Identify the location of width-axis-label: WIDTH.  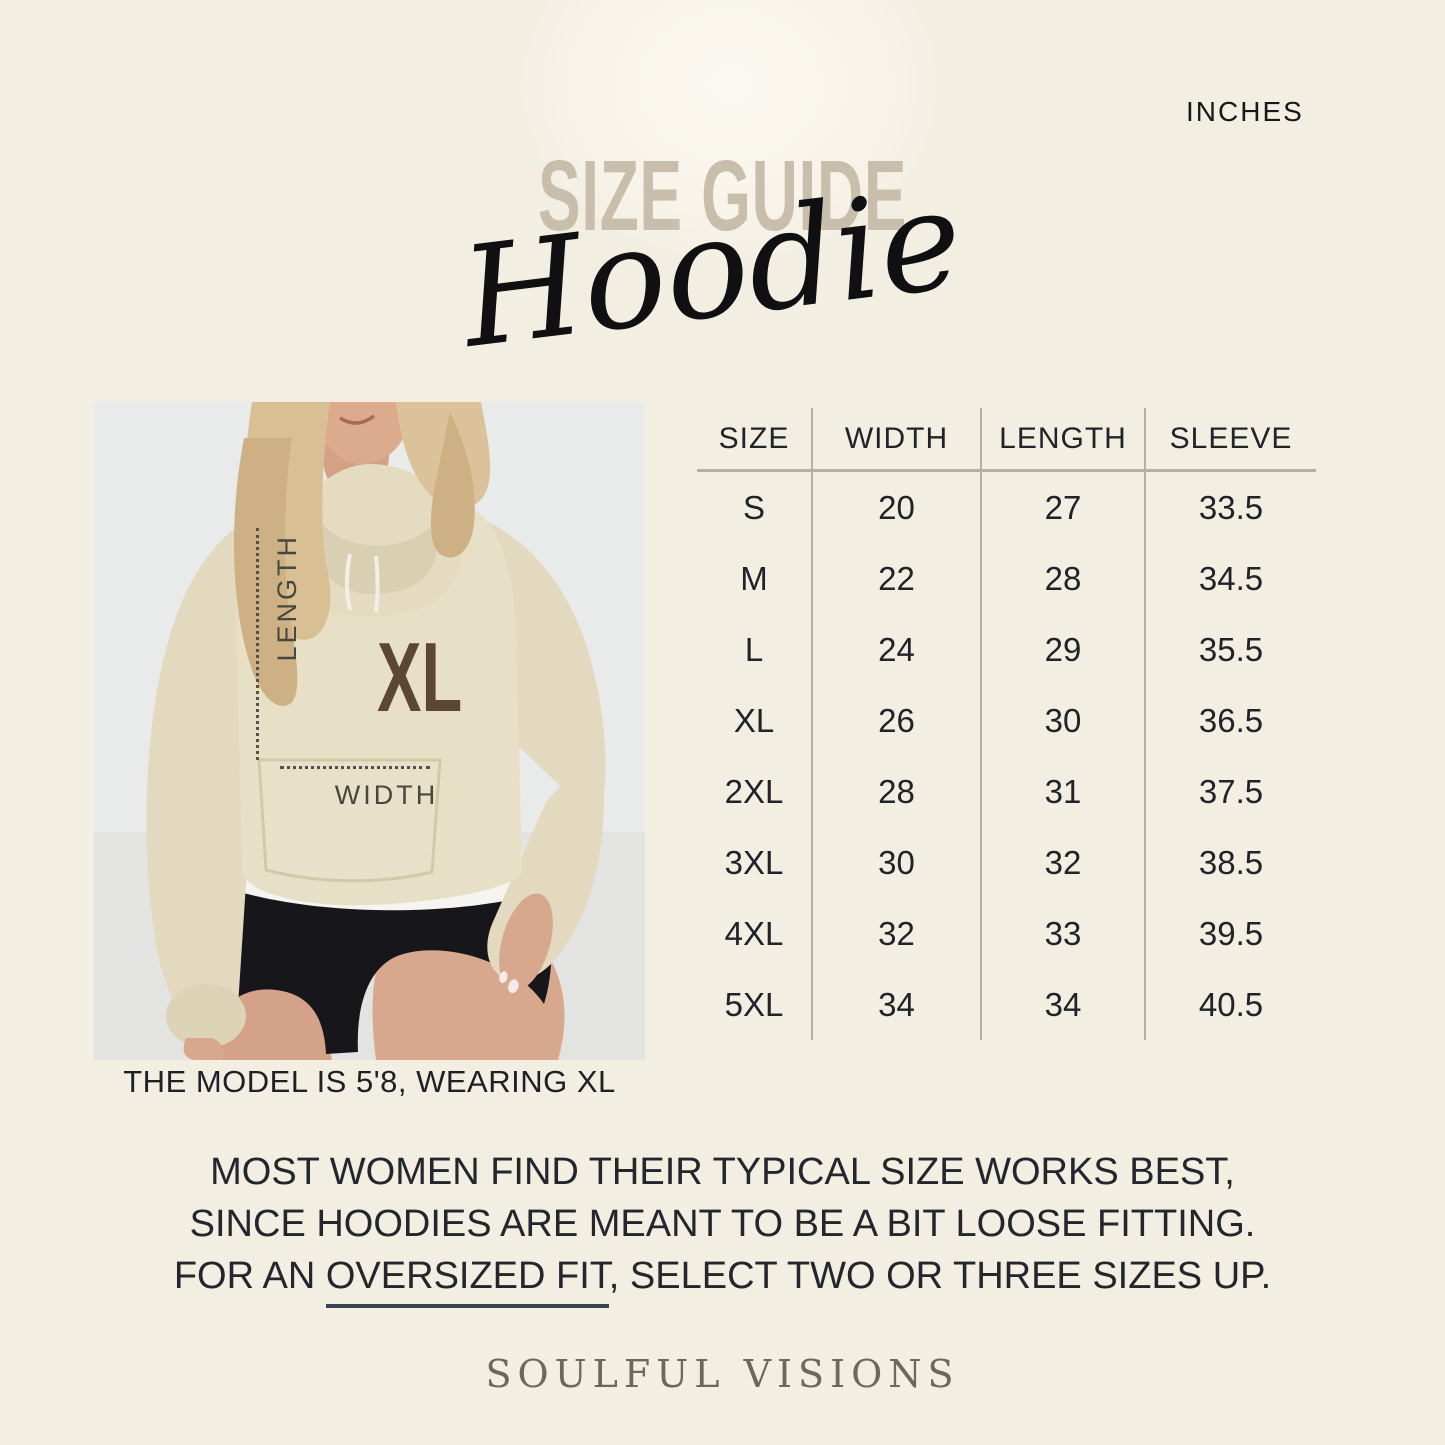
(386, 795).